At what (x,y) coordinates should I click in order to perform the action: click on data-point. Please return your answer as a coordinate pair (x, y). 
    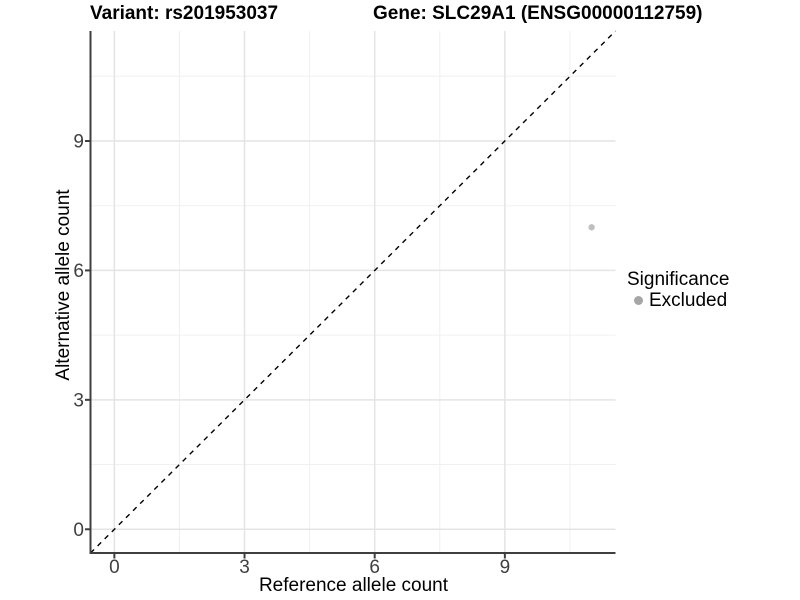
    Looking at the image, I should click on (591, 227).